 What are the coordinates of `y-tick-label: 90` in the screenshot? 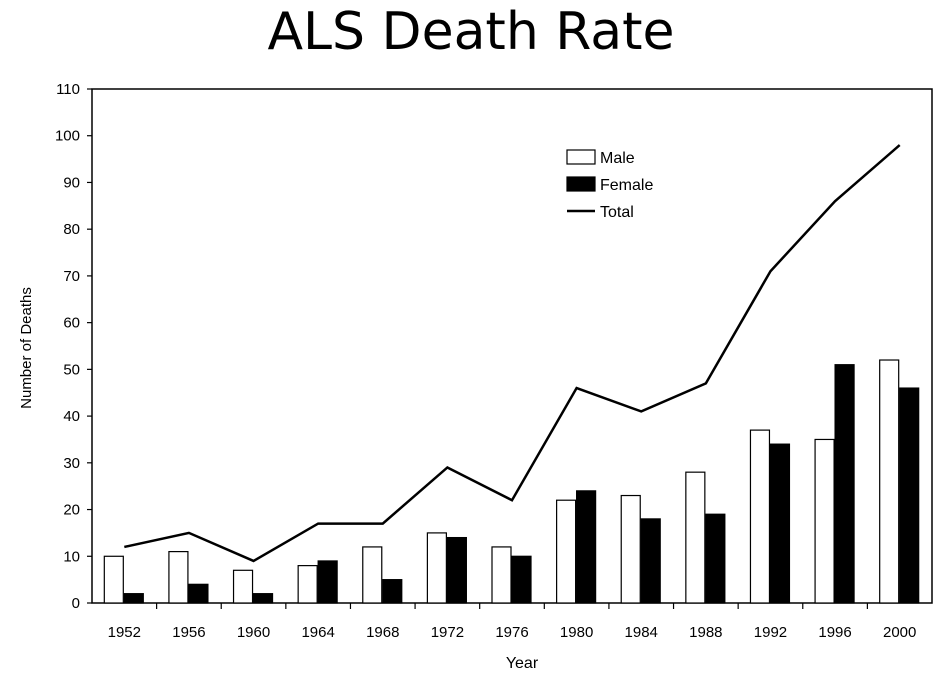 It's located at (71, 182).